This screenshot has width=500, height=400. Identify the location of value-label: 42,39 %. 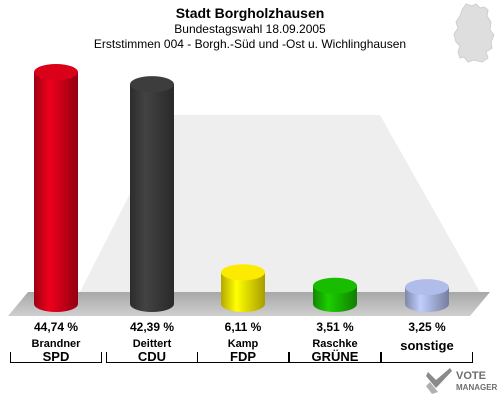
(152, 327).